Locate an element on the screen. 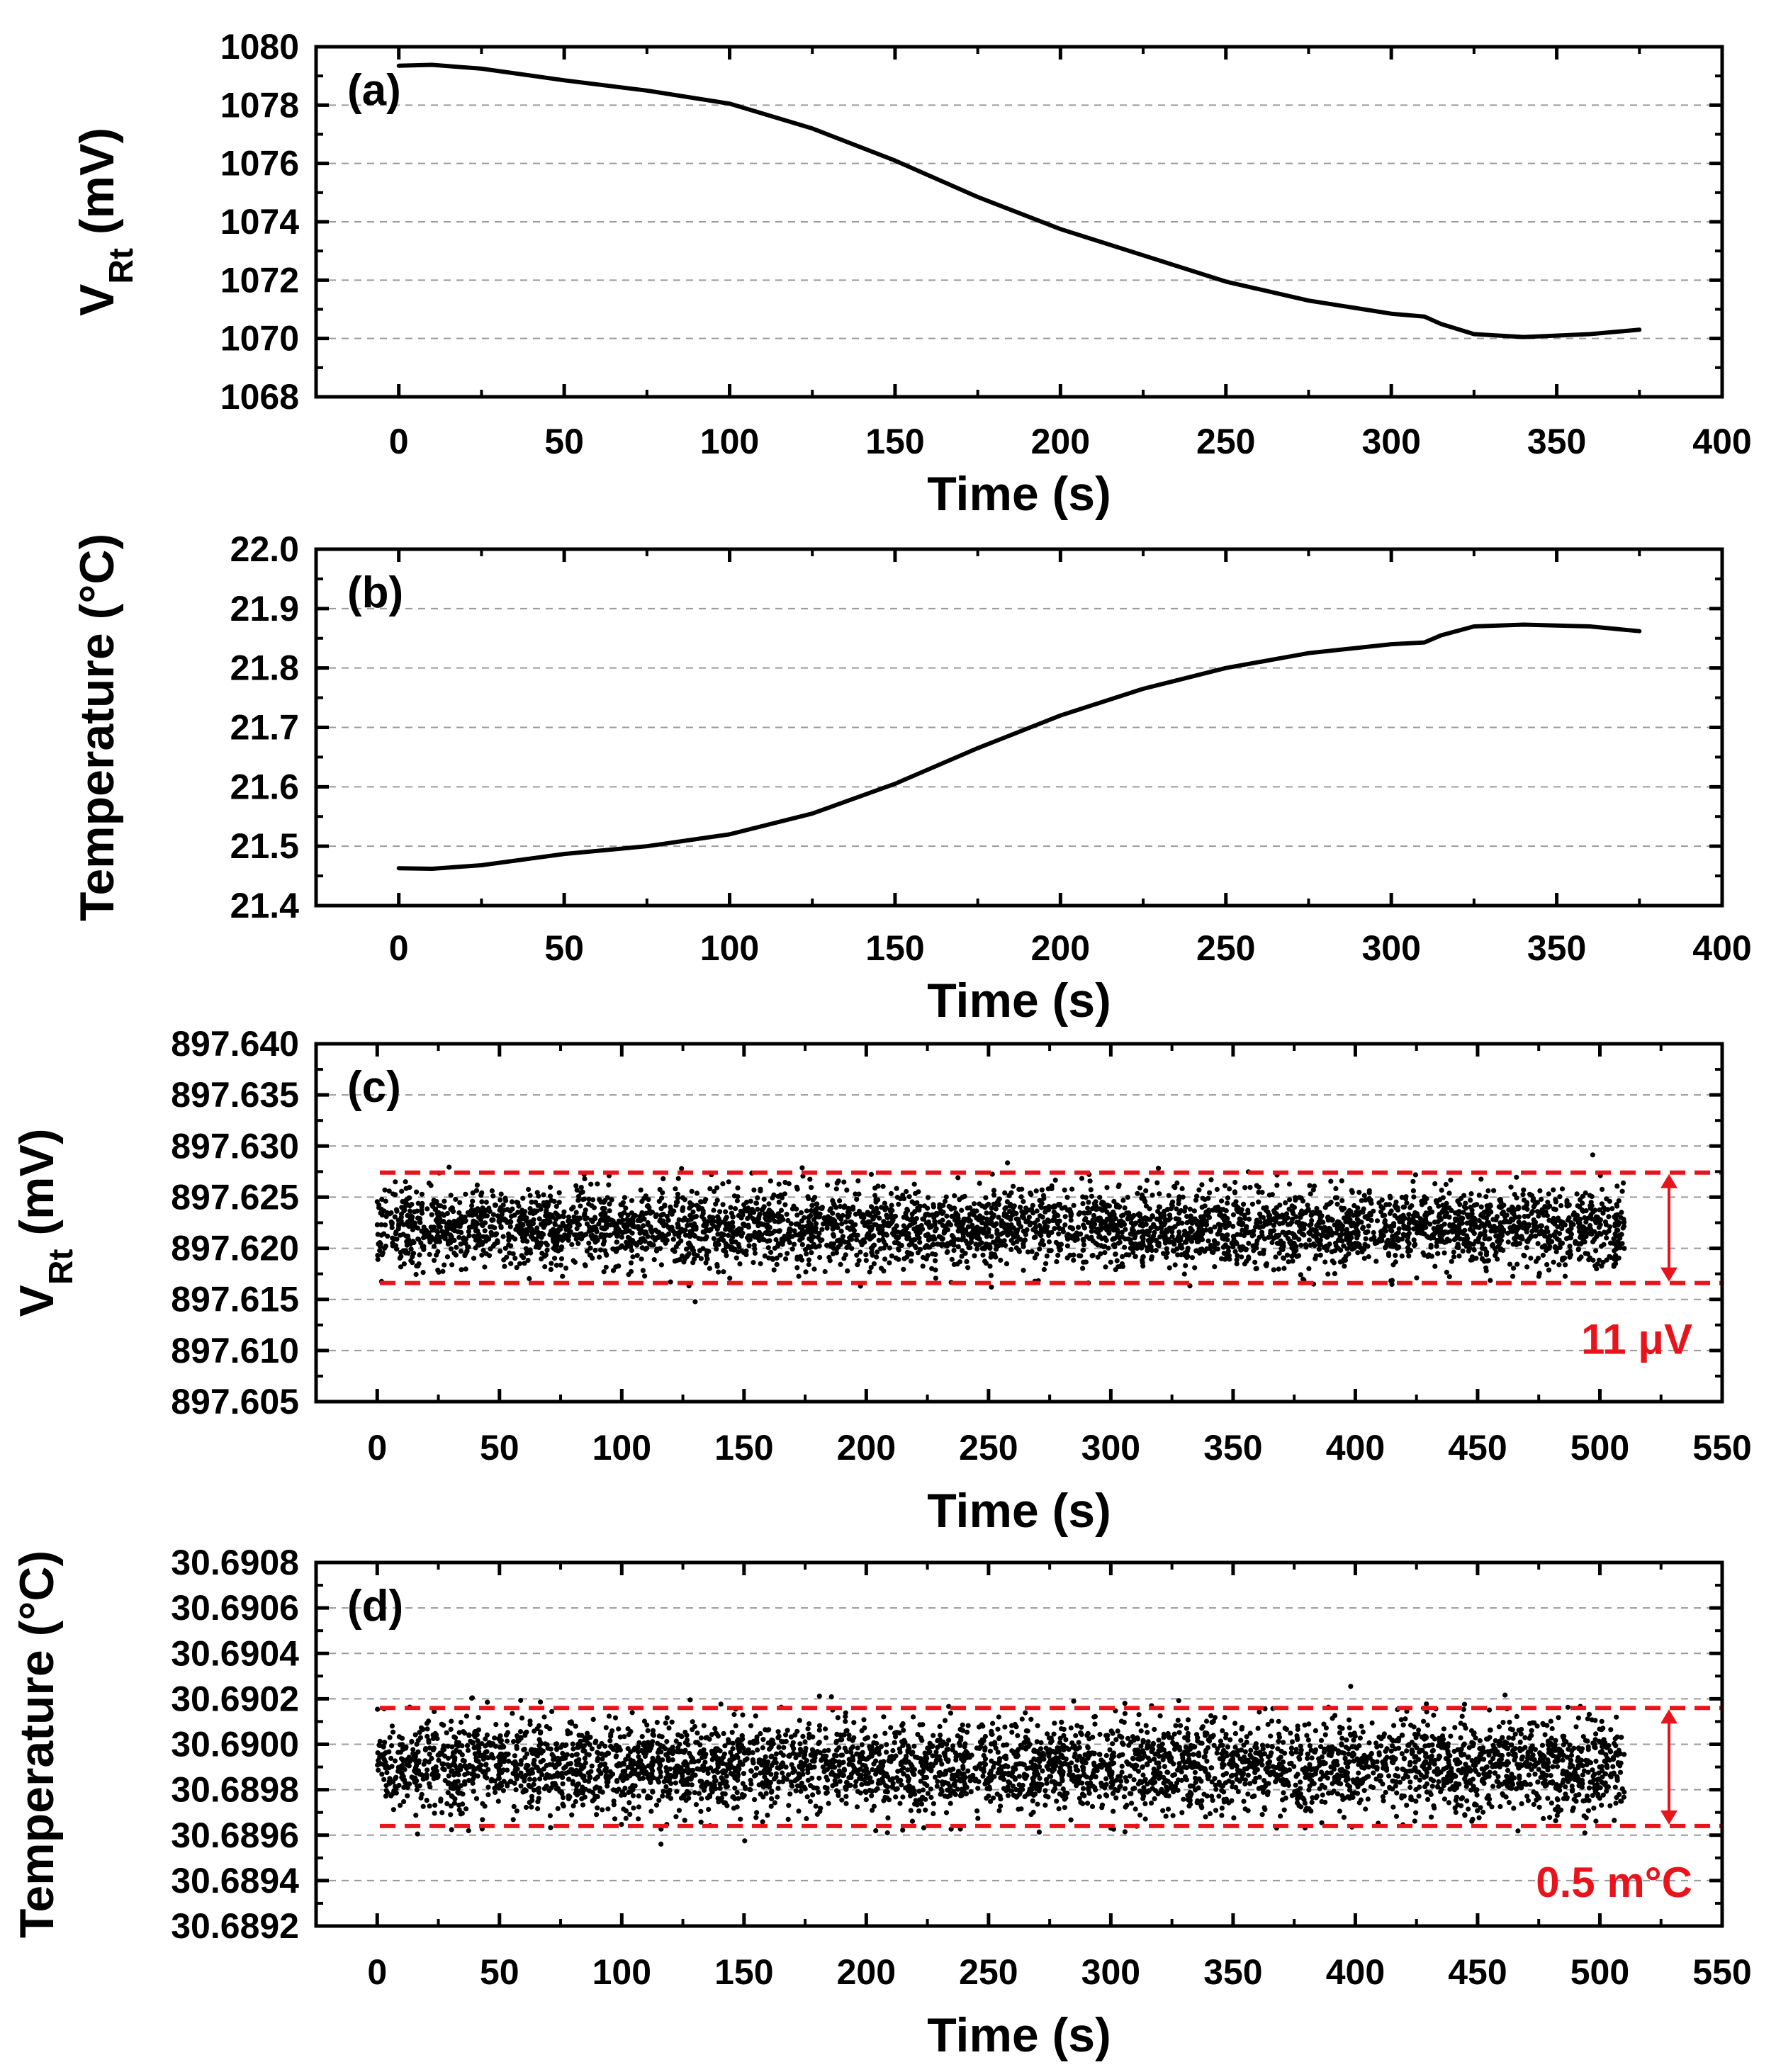 This screenshot has width=1776, height=2072. x-tick-label: 350 is located at coordinates (1232, 1448).